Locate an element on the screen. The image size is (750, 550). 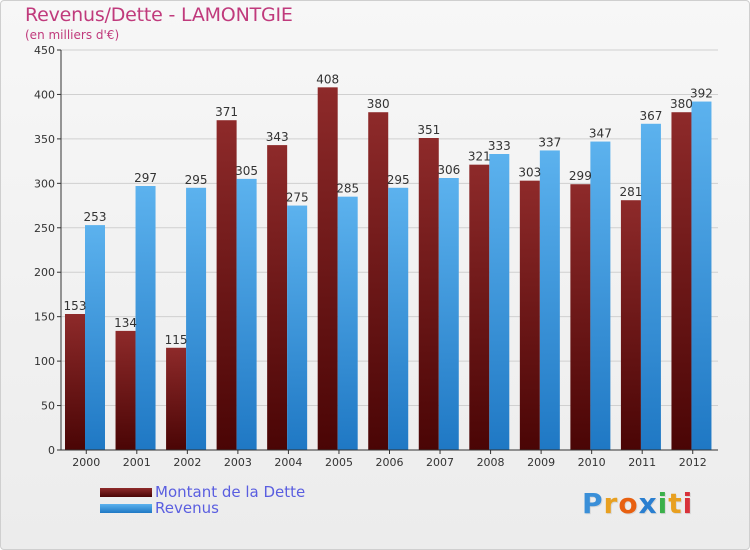
y-tick-label: 350 is located at coordinates (44, 139).